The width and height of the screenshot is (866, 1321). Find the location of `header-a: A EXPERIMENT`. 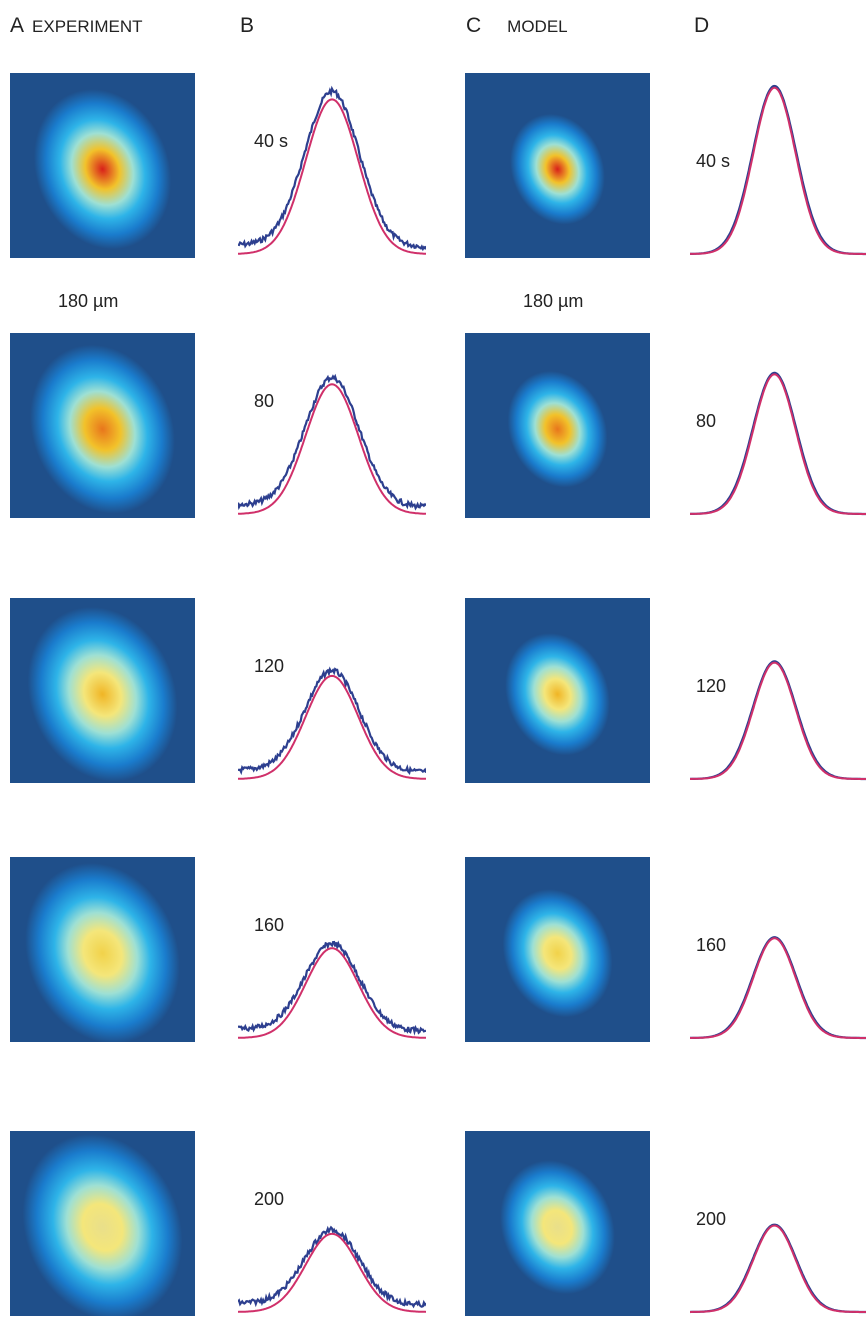

header-a: A EXPERIMENT is located at coordinates (76, 26).